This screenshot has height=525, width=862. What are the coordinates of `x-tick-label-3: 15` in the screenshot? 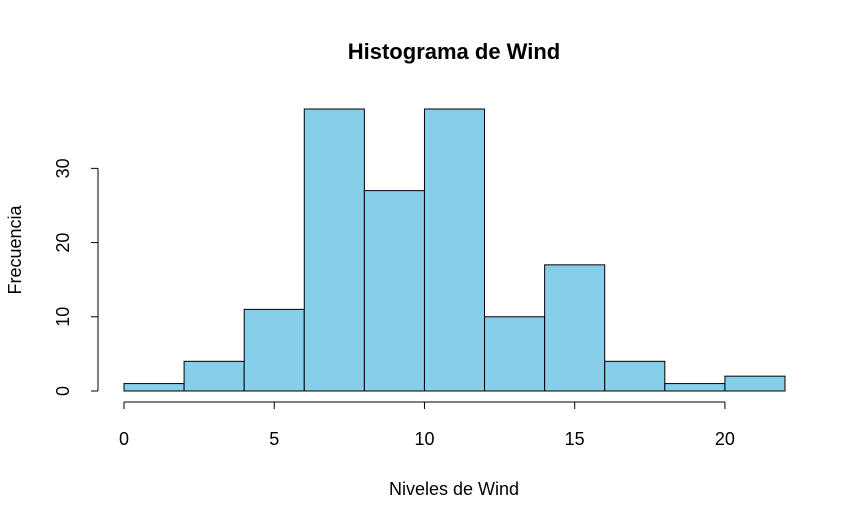 It's located at (575, 439).